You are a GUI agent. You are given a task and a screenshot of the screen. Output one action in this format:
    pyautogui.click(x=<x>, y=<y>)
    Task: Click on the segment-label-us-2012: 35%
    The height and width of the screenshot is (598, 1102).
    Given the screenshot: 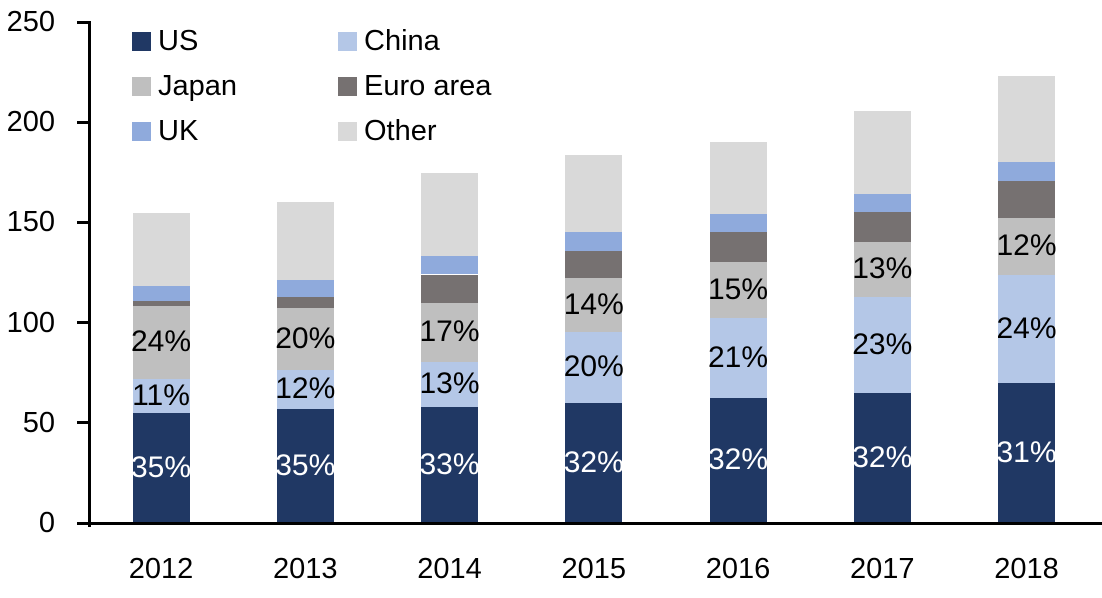 What is the action you would take?
    pyautogui.click(x=161, y=467)
    